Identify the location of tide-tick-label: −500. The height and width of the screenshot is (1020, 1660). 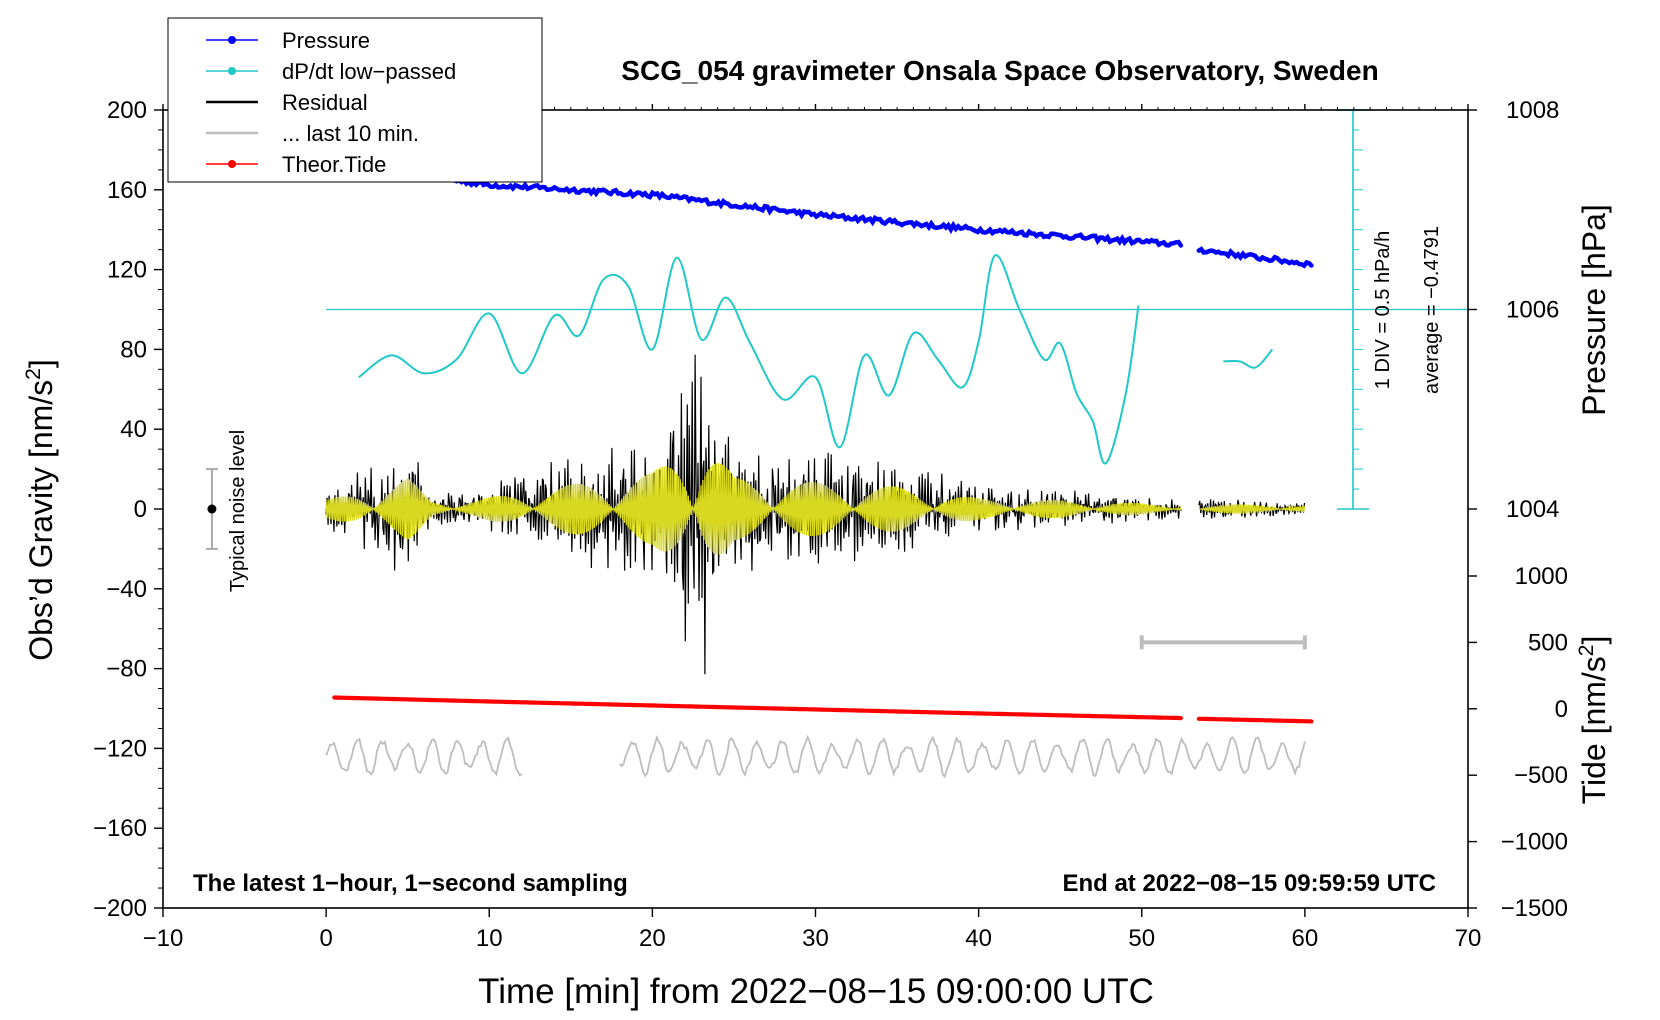
(1541, 775).